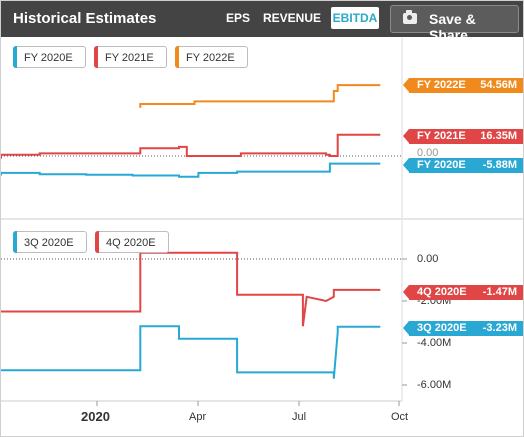 This screenshot has width=524, height=437. Describe the element at coordinates (498, 85) in the screenshot. I see `tag-value: 54.56M` at that location.